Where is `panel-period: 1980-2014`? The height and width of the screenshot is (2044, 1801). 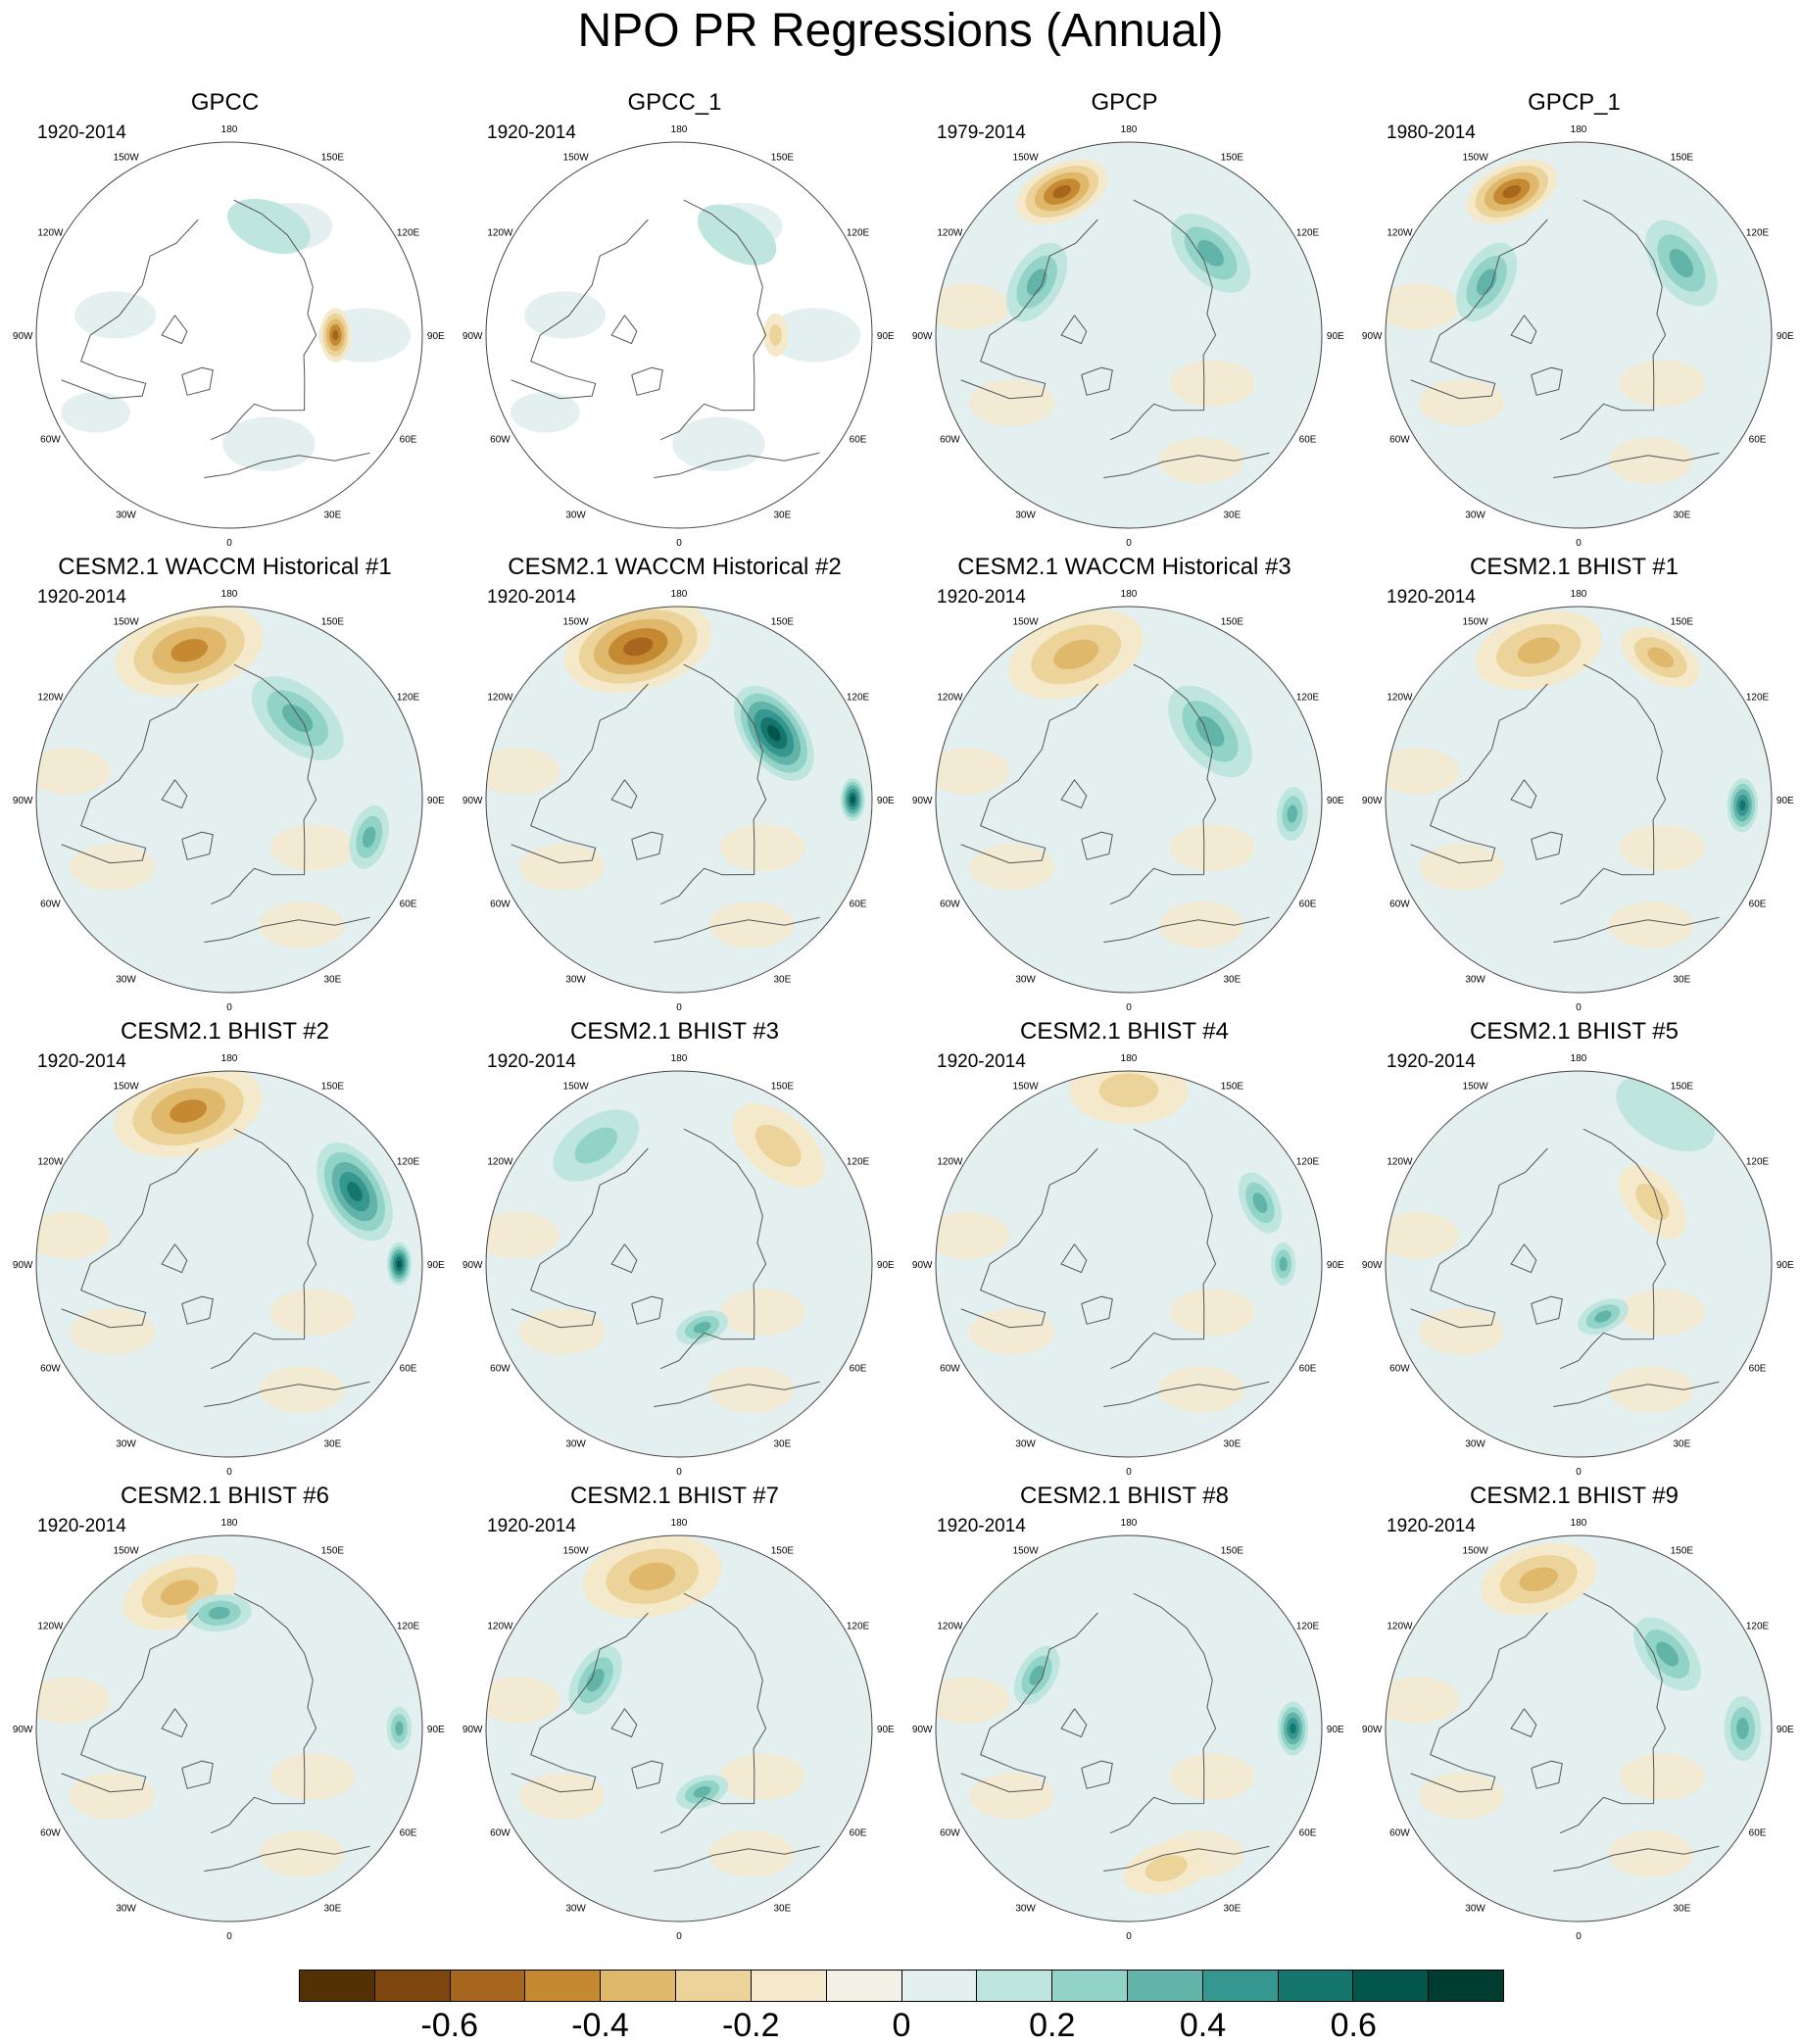 panel-period: 1980-2014 is located at coordinates (1431, 132).